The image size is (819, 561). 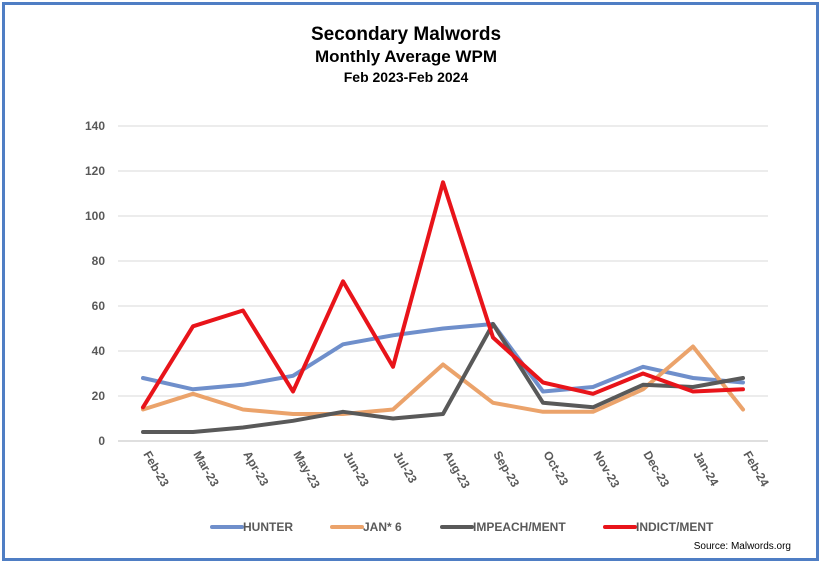 I want to click on legend-label: JAN* 6, so click(x=382, y=527).